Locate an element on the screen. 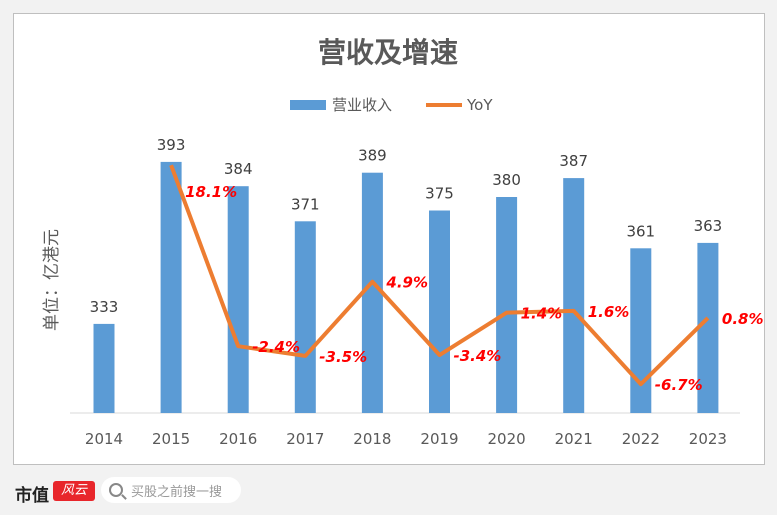 This screenshot has height=515, width=777. footer: 市值 风云 买股之前搜一搜 is located at coordinates (388, 492).